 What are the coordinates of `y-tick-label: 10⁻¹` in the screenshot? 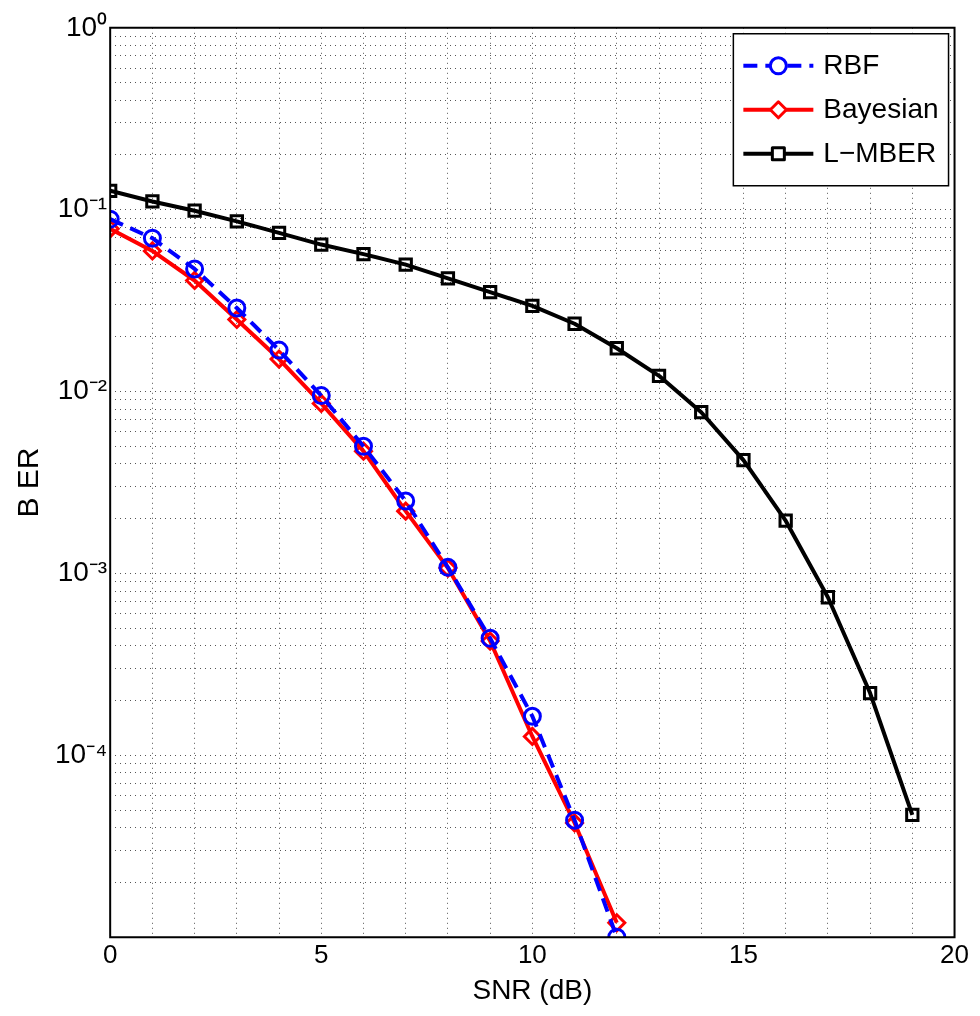 It's located at (82, 208).